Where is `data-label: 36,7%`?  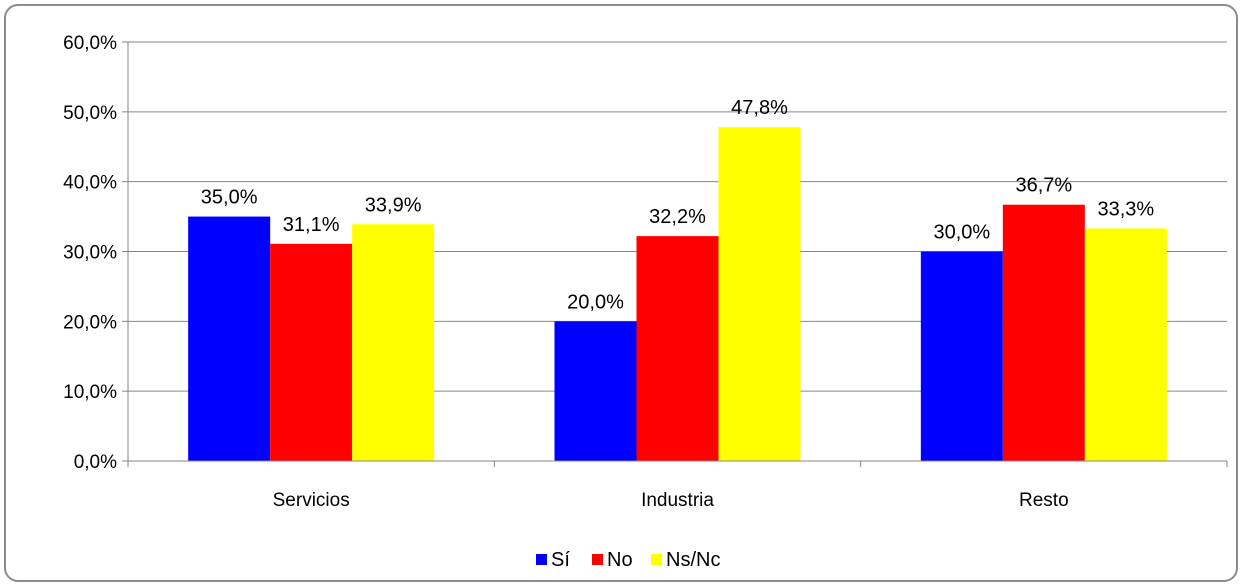 data-label: 36,7% is located at coordinates (1043, 186).